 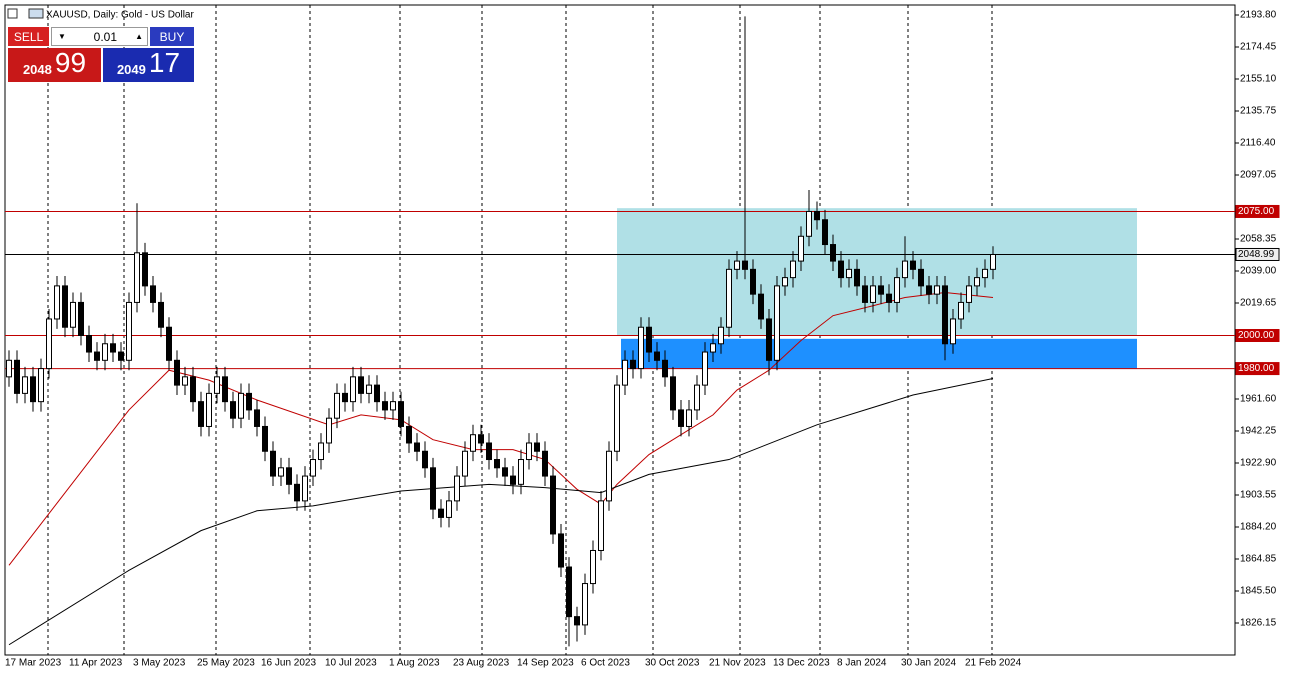 I want to click on lot-value: 0.01, so click(x=105, y=36).